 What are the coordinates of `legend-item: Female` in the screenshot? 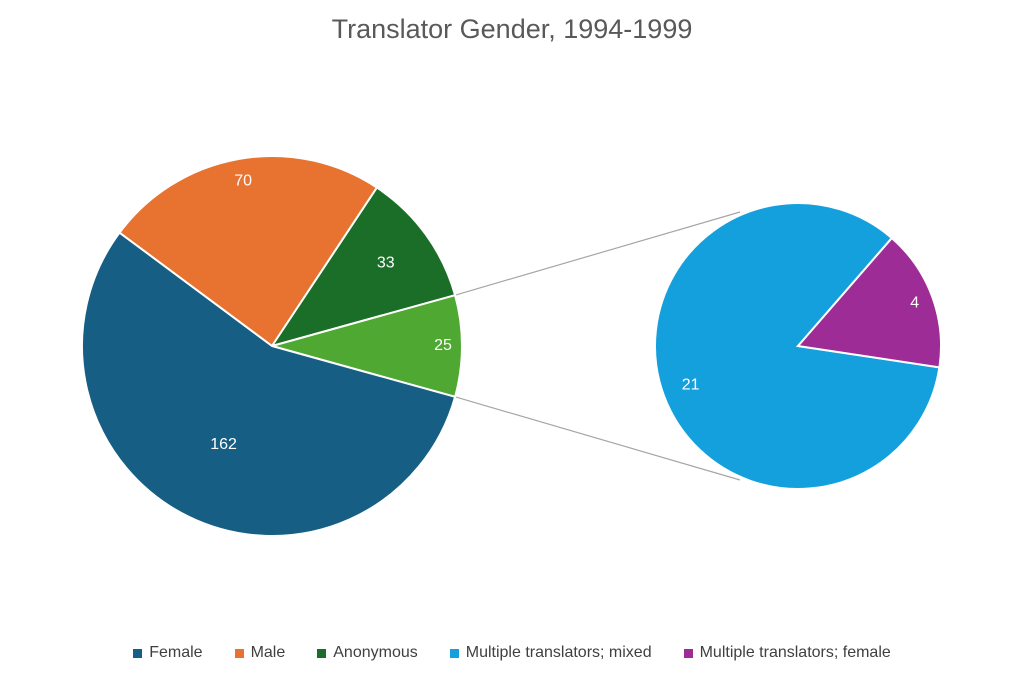 It's located at (168, 653).